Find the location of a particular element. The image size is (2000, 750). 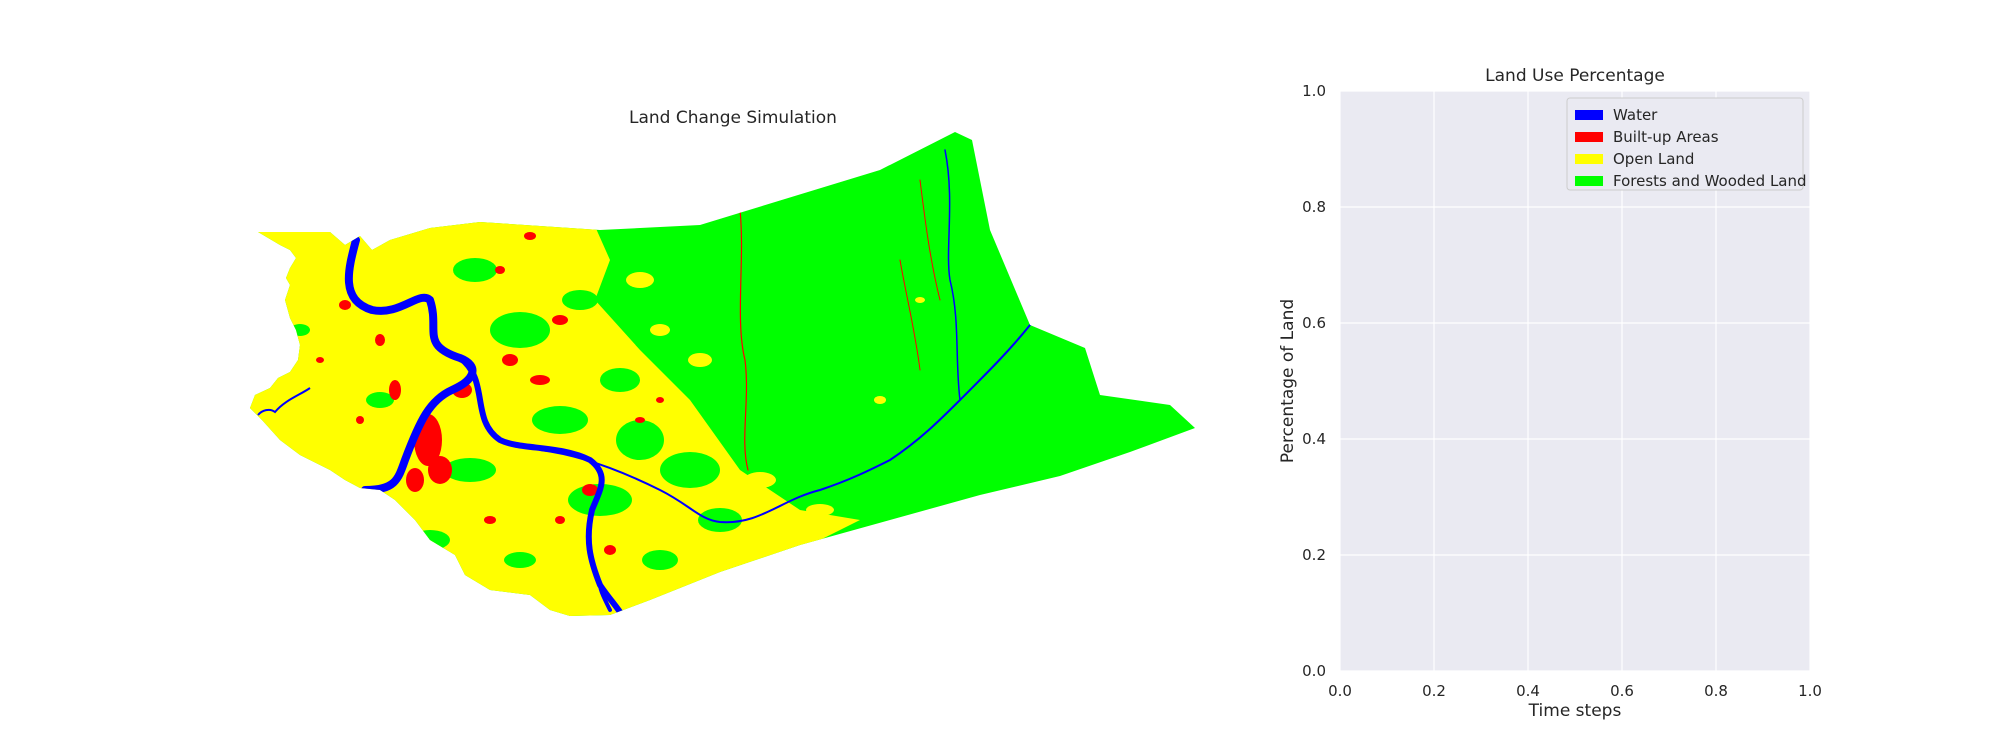

x-tick-label: 0.6 is located at coordinates (1622, 691).